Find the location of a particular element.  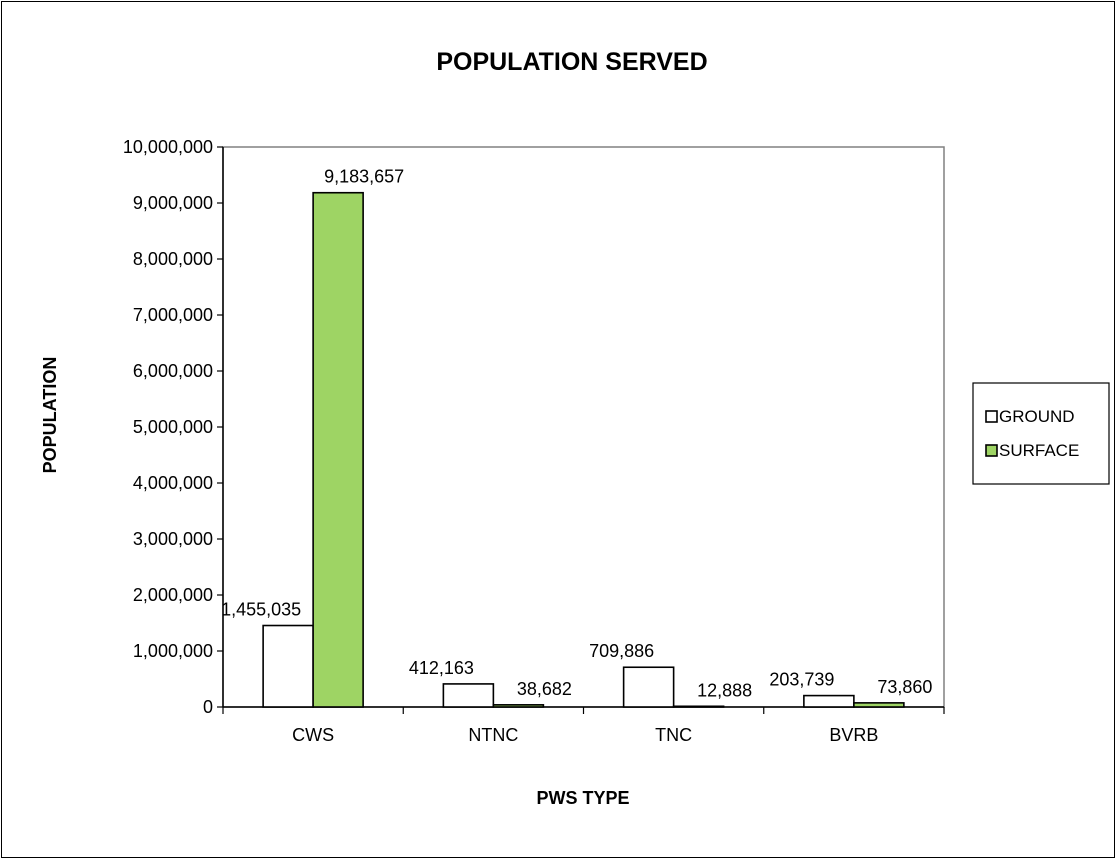

legend: GROUND SURFACE is located at coordinates (1041, 433).